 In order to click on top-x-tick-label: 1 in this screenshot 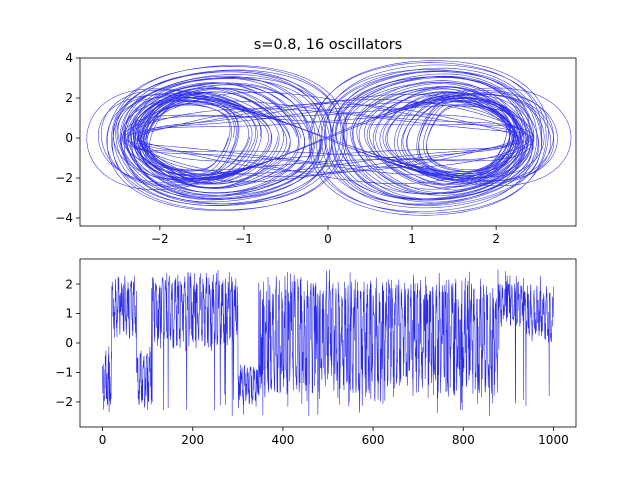, I will do `click(412, 239)`.